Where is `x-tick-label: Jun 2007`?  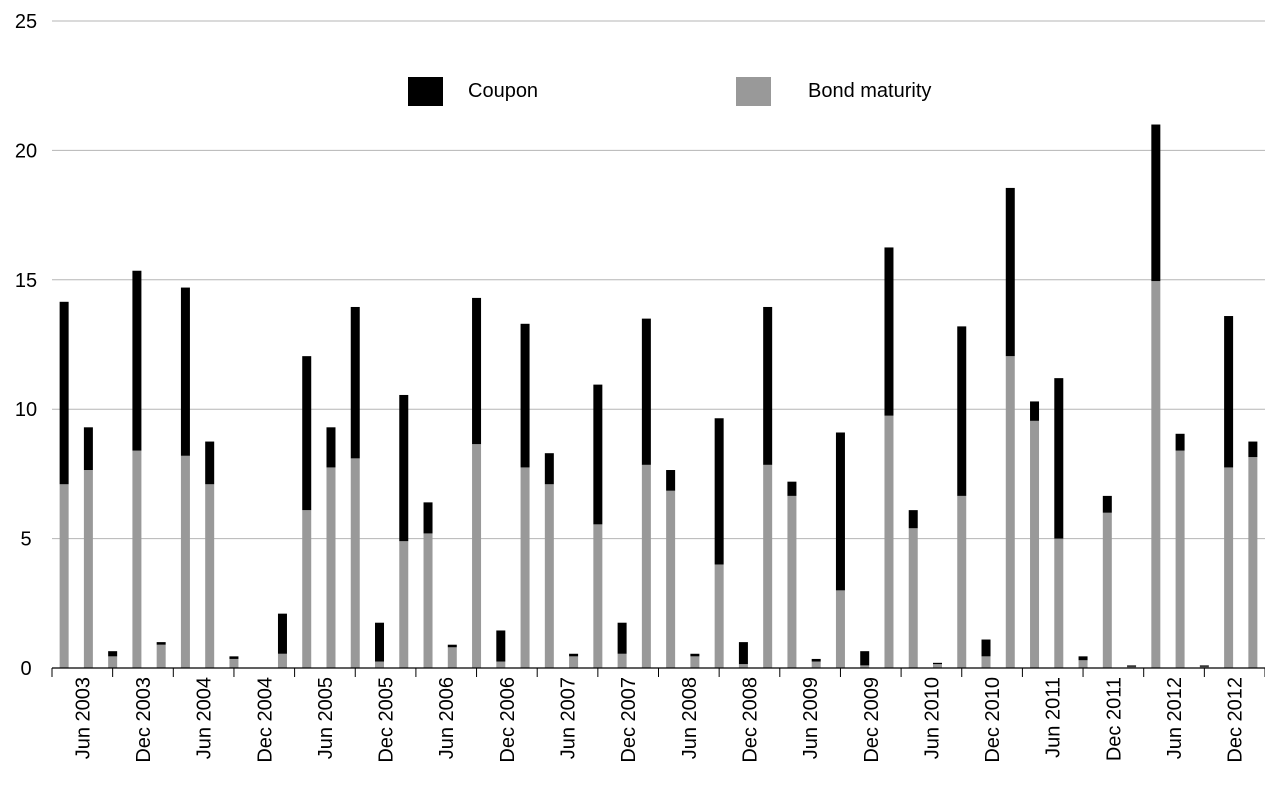 x-tick-label: Jun 2007 is located at coordinates (569, 718).